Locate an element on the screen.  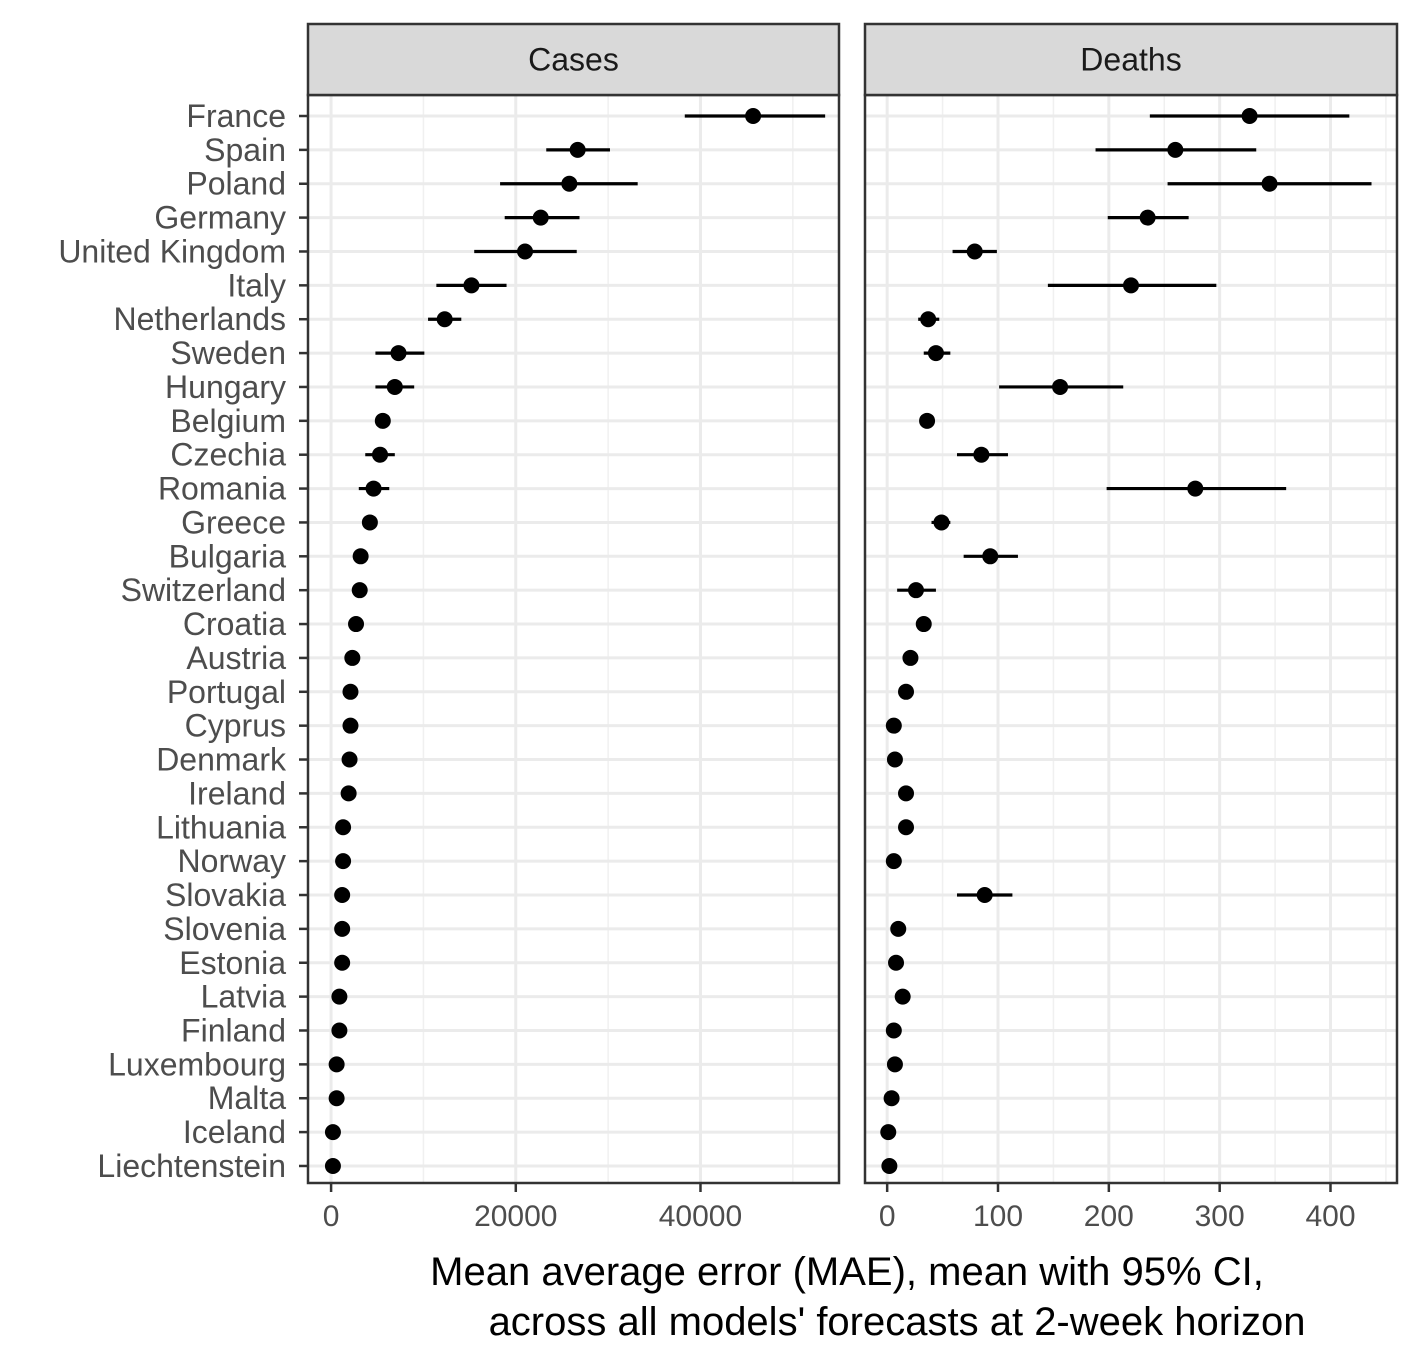
point-cases-slovakia is located at coordinates (342, 895).